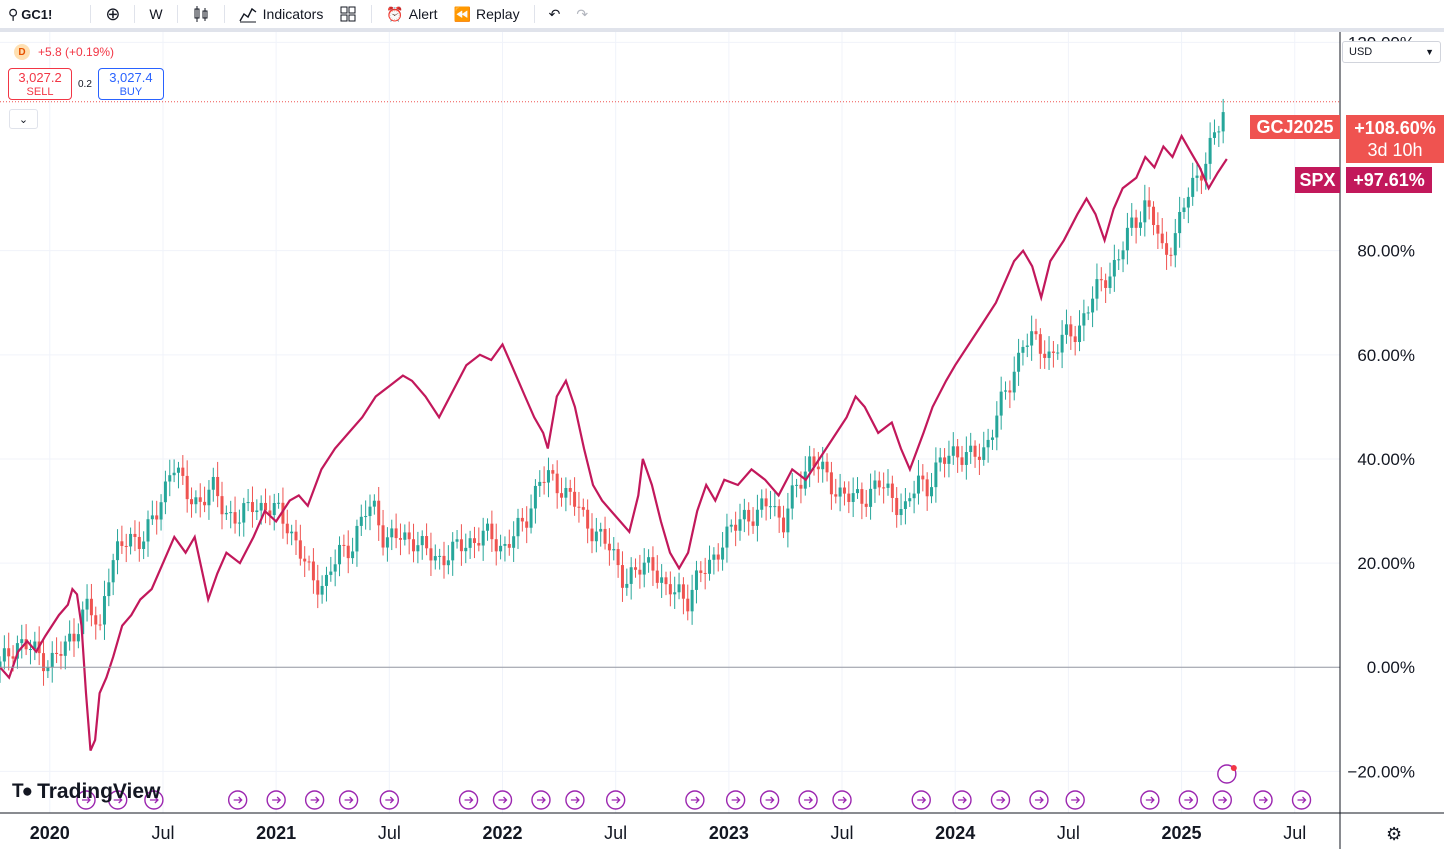 The width and height of the screenshot is (1444, 849). What do you see at coordinates (281, 14) in the screenshot?
I see `indicators-button: Indicators` at bounding box center [281, 14].